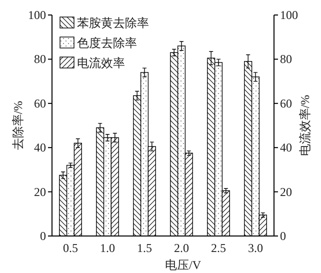 This screenshot has width=321, height=273. What do you see at coordinates (70, 248) in the screenshot?
I see `x-tick-label: 0.5` at bounding box center [70, 248].